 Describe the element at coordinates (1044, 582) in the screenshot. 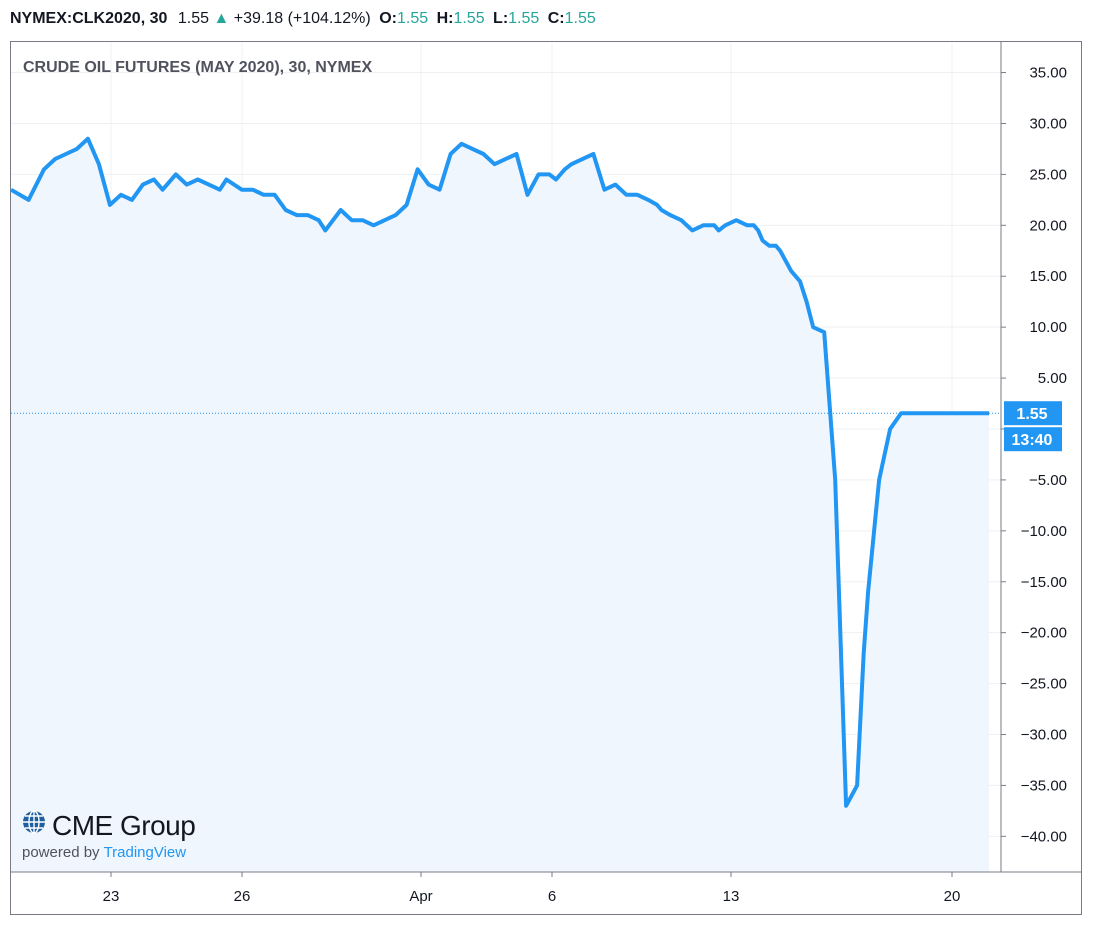

I see `y-tick-label: −15.00` at that location.